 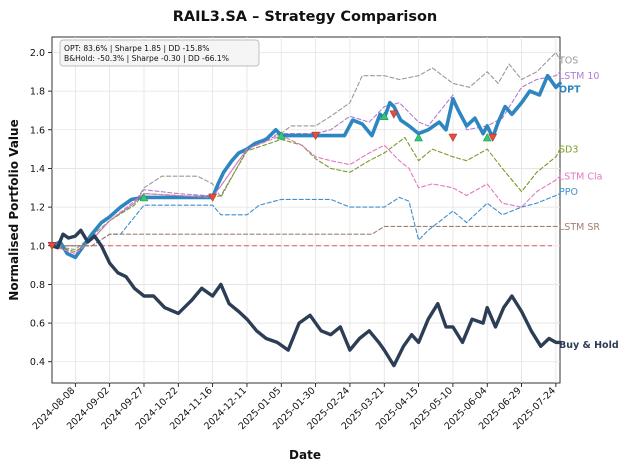 What do you see at coordinates (579, 76) in the screenshot?
I see `end-label-lstm-10: LSTM 10` at bounding box center [579, 76].